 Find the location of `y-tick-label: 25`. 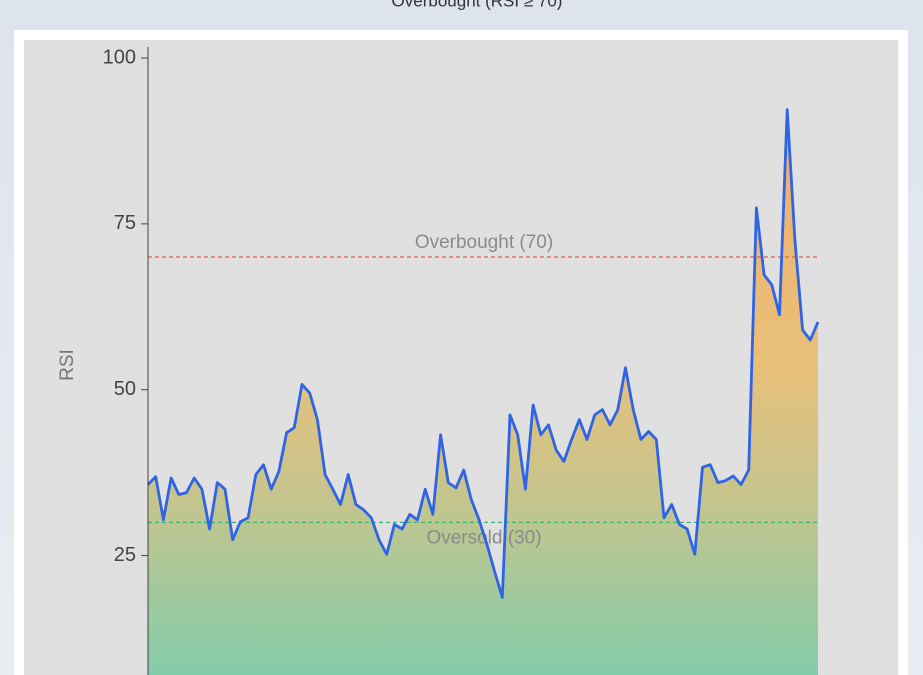

y-tick-label: 25 is located at coordinates (125, 555).